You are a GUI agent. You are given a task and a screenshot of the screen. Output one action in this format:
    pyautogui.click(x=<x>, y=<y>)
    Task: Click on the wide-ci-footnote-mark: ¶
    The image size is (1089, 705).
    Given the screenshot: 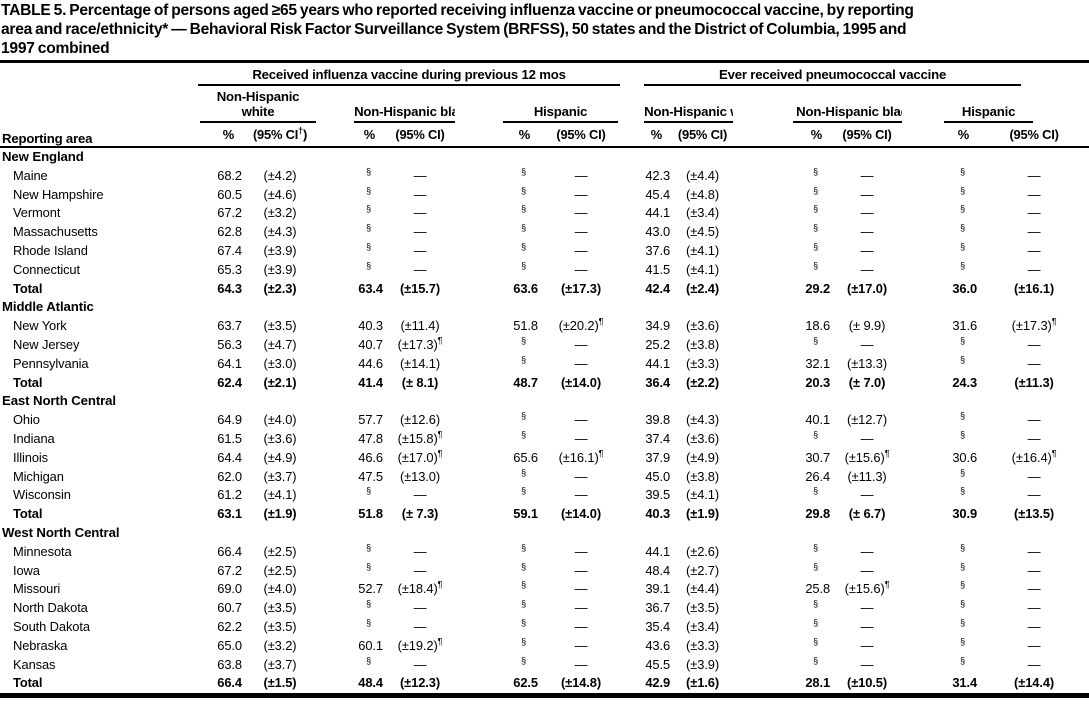 What is the action you would take?
    pyautogui.click(x=440, y=585)
    